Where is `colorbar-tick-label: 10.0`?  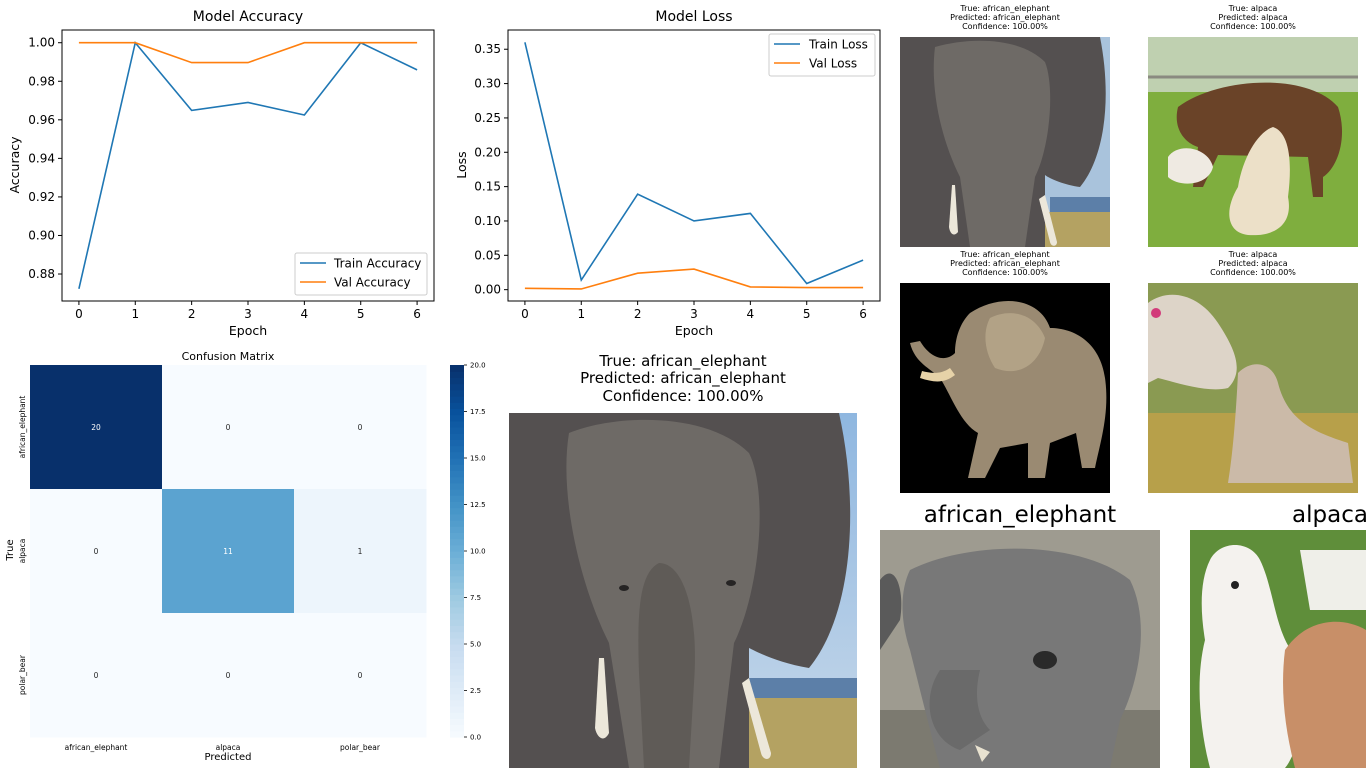 colorbar-tick-label: 10.0 is located at coordinates (478, 552).